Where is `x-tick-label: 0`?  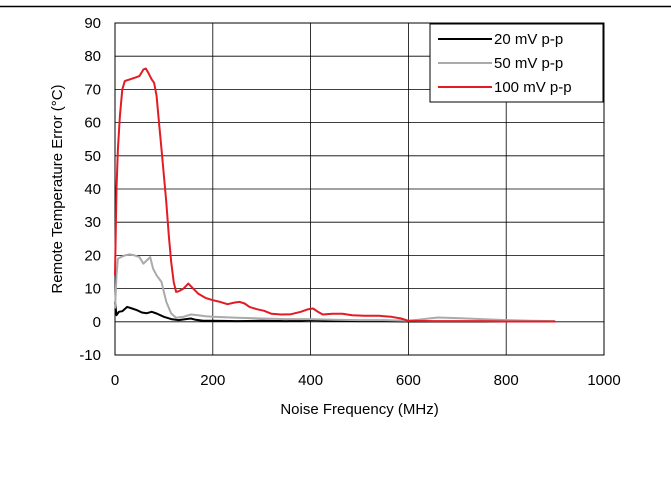 x-tick-label: 0 is located at coordinates (115, 380).